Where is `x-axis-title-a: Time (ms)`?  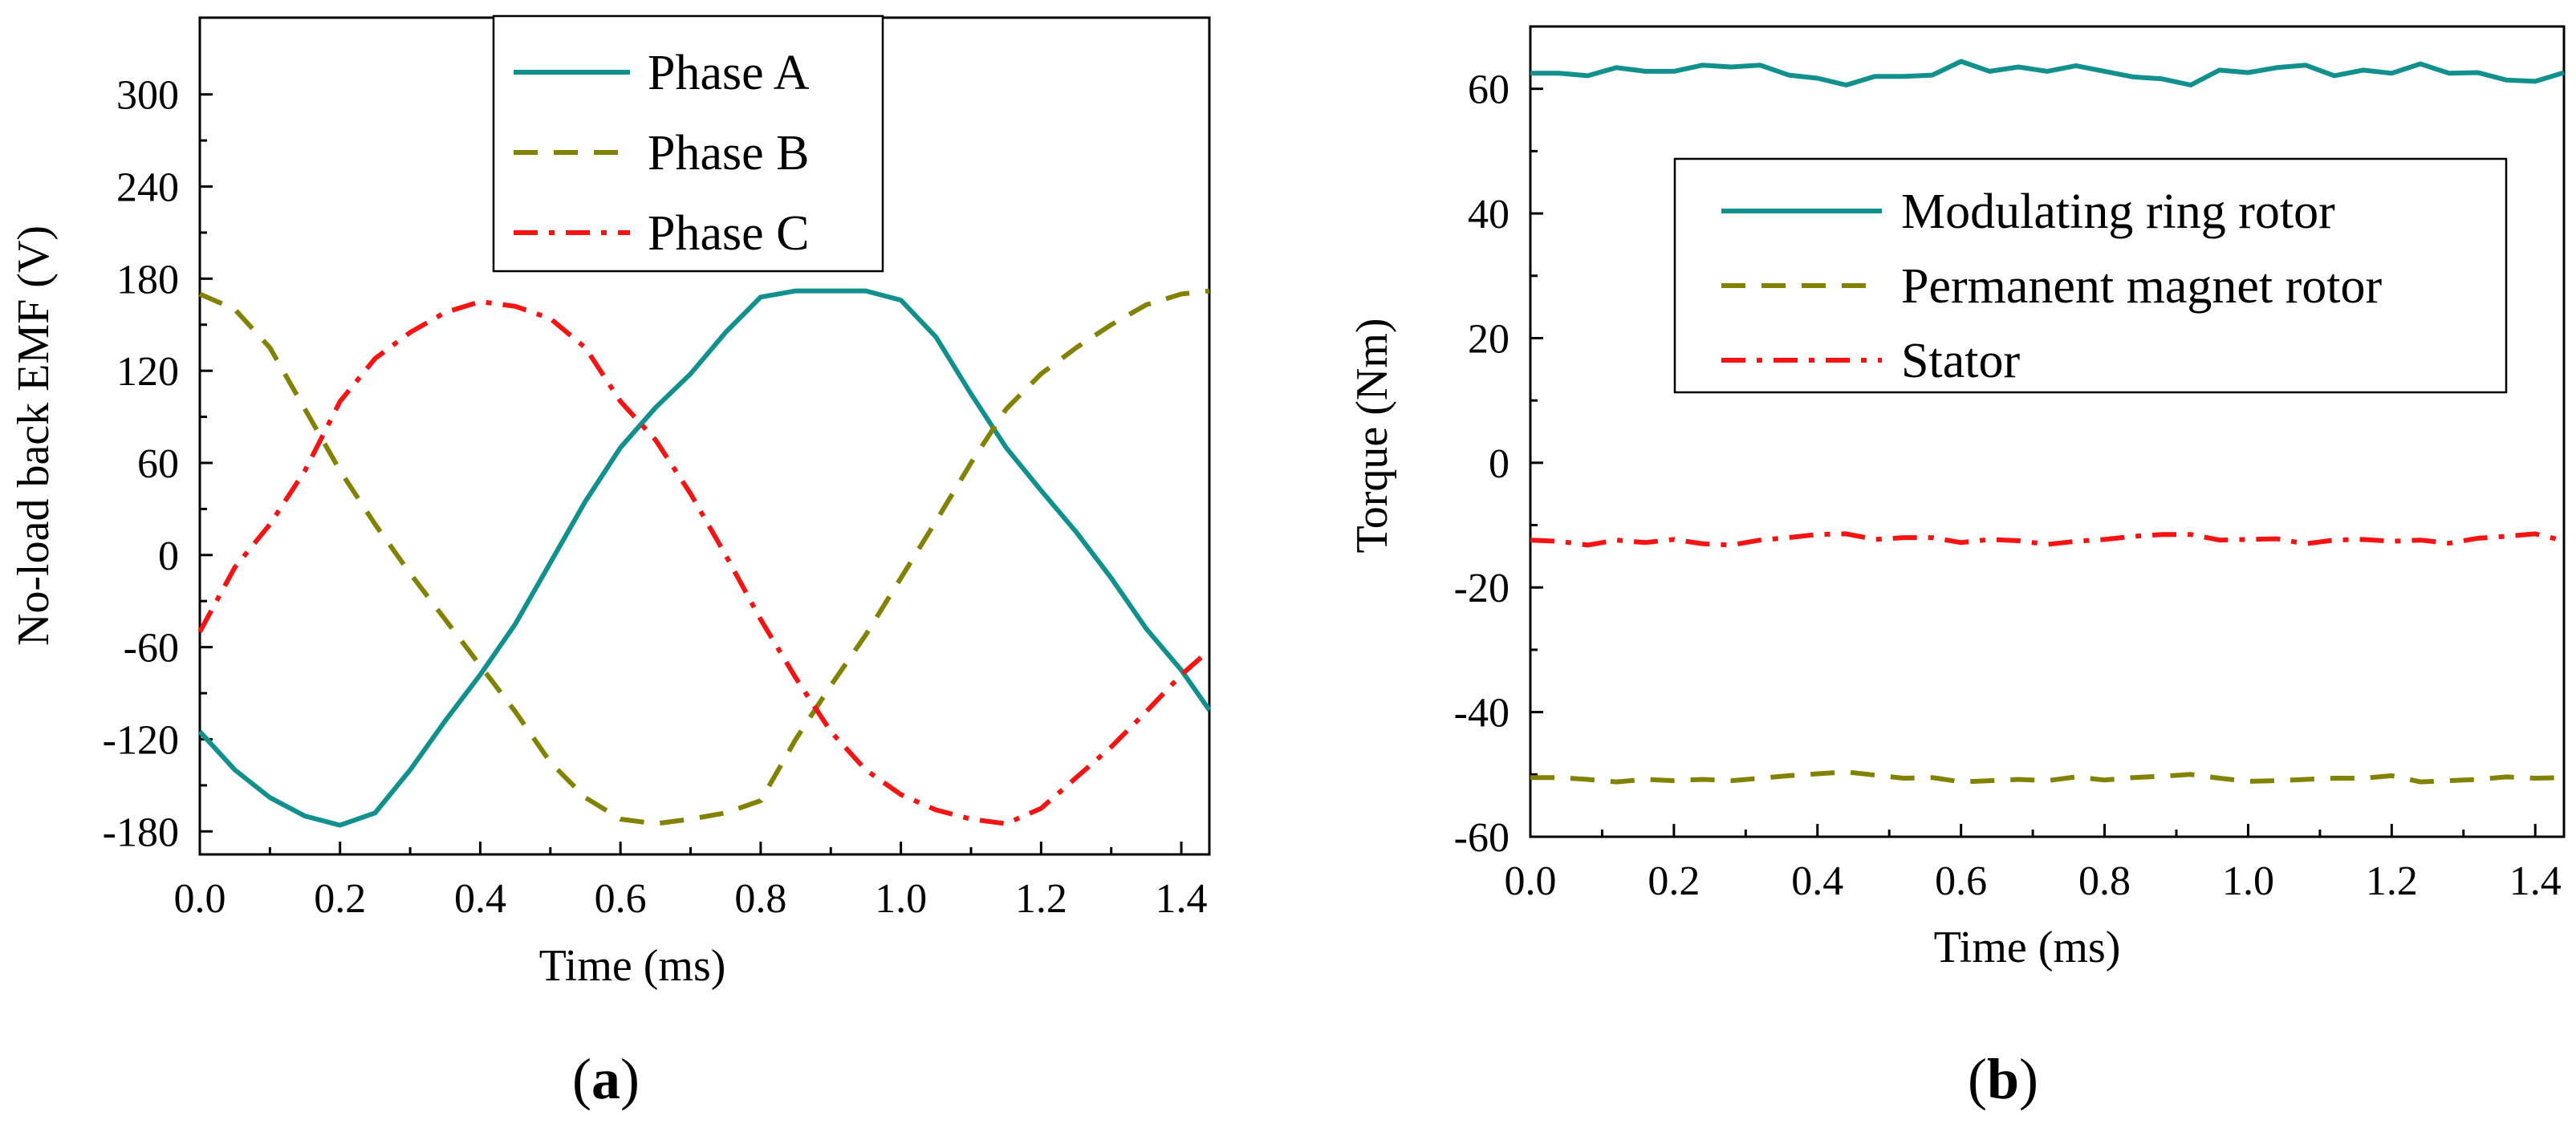
x-axis-title-a: Time (ms) is located at coordinates (632, 966).